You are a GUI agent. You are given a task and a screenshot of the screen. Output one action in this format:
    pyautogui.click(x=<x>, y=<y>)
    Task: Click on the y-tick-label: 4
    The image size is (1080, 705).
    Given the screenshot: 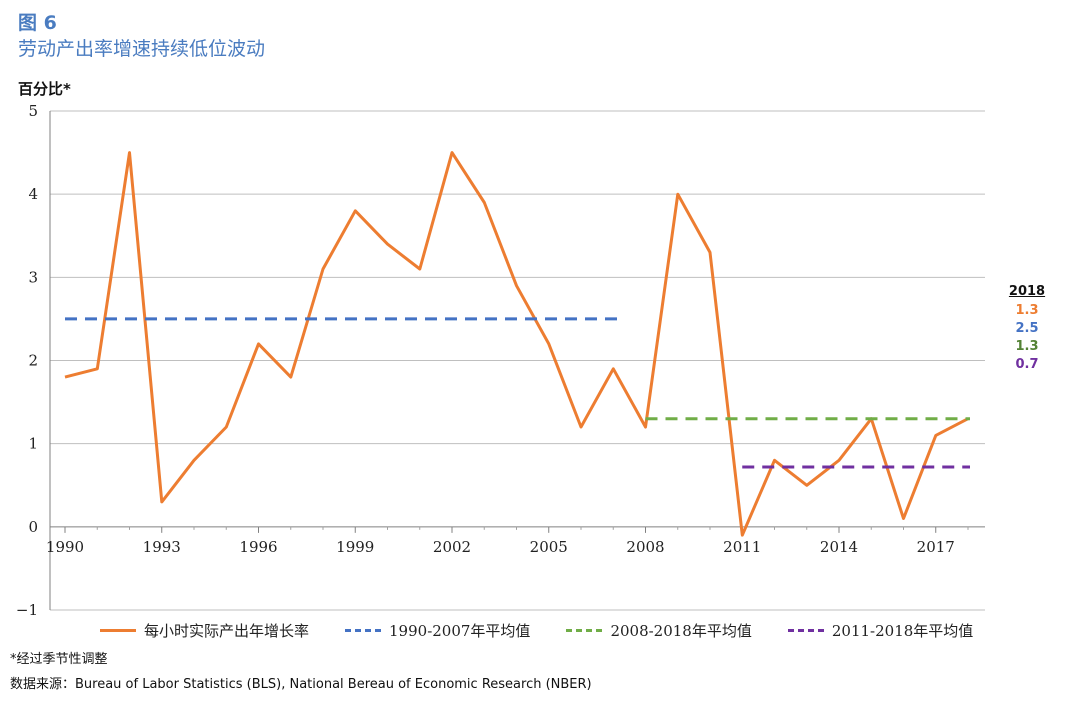 What is the action you would take?
    pyautogui.click(x=33, y=194)
    